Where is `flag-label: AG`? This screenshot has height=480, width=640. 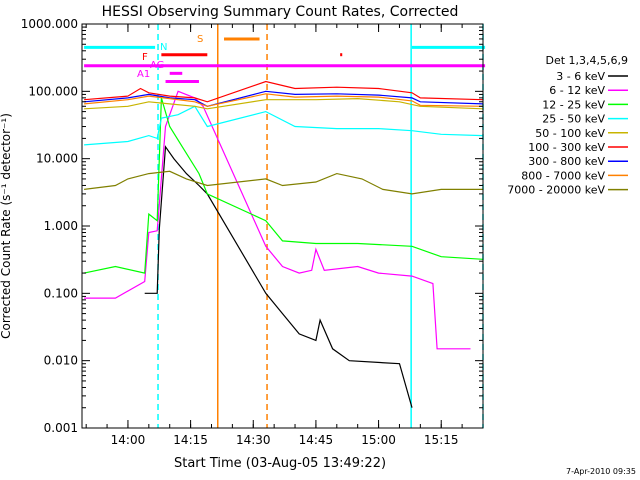
flag-label: AG is located at coordinates (157, 65).